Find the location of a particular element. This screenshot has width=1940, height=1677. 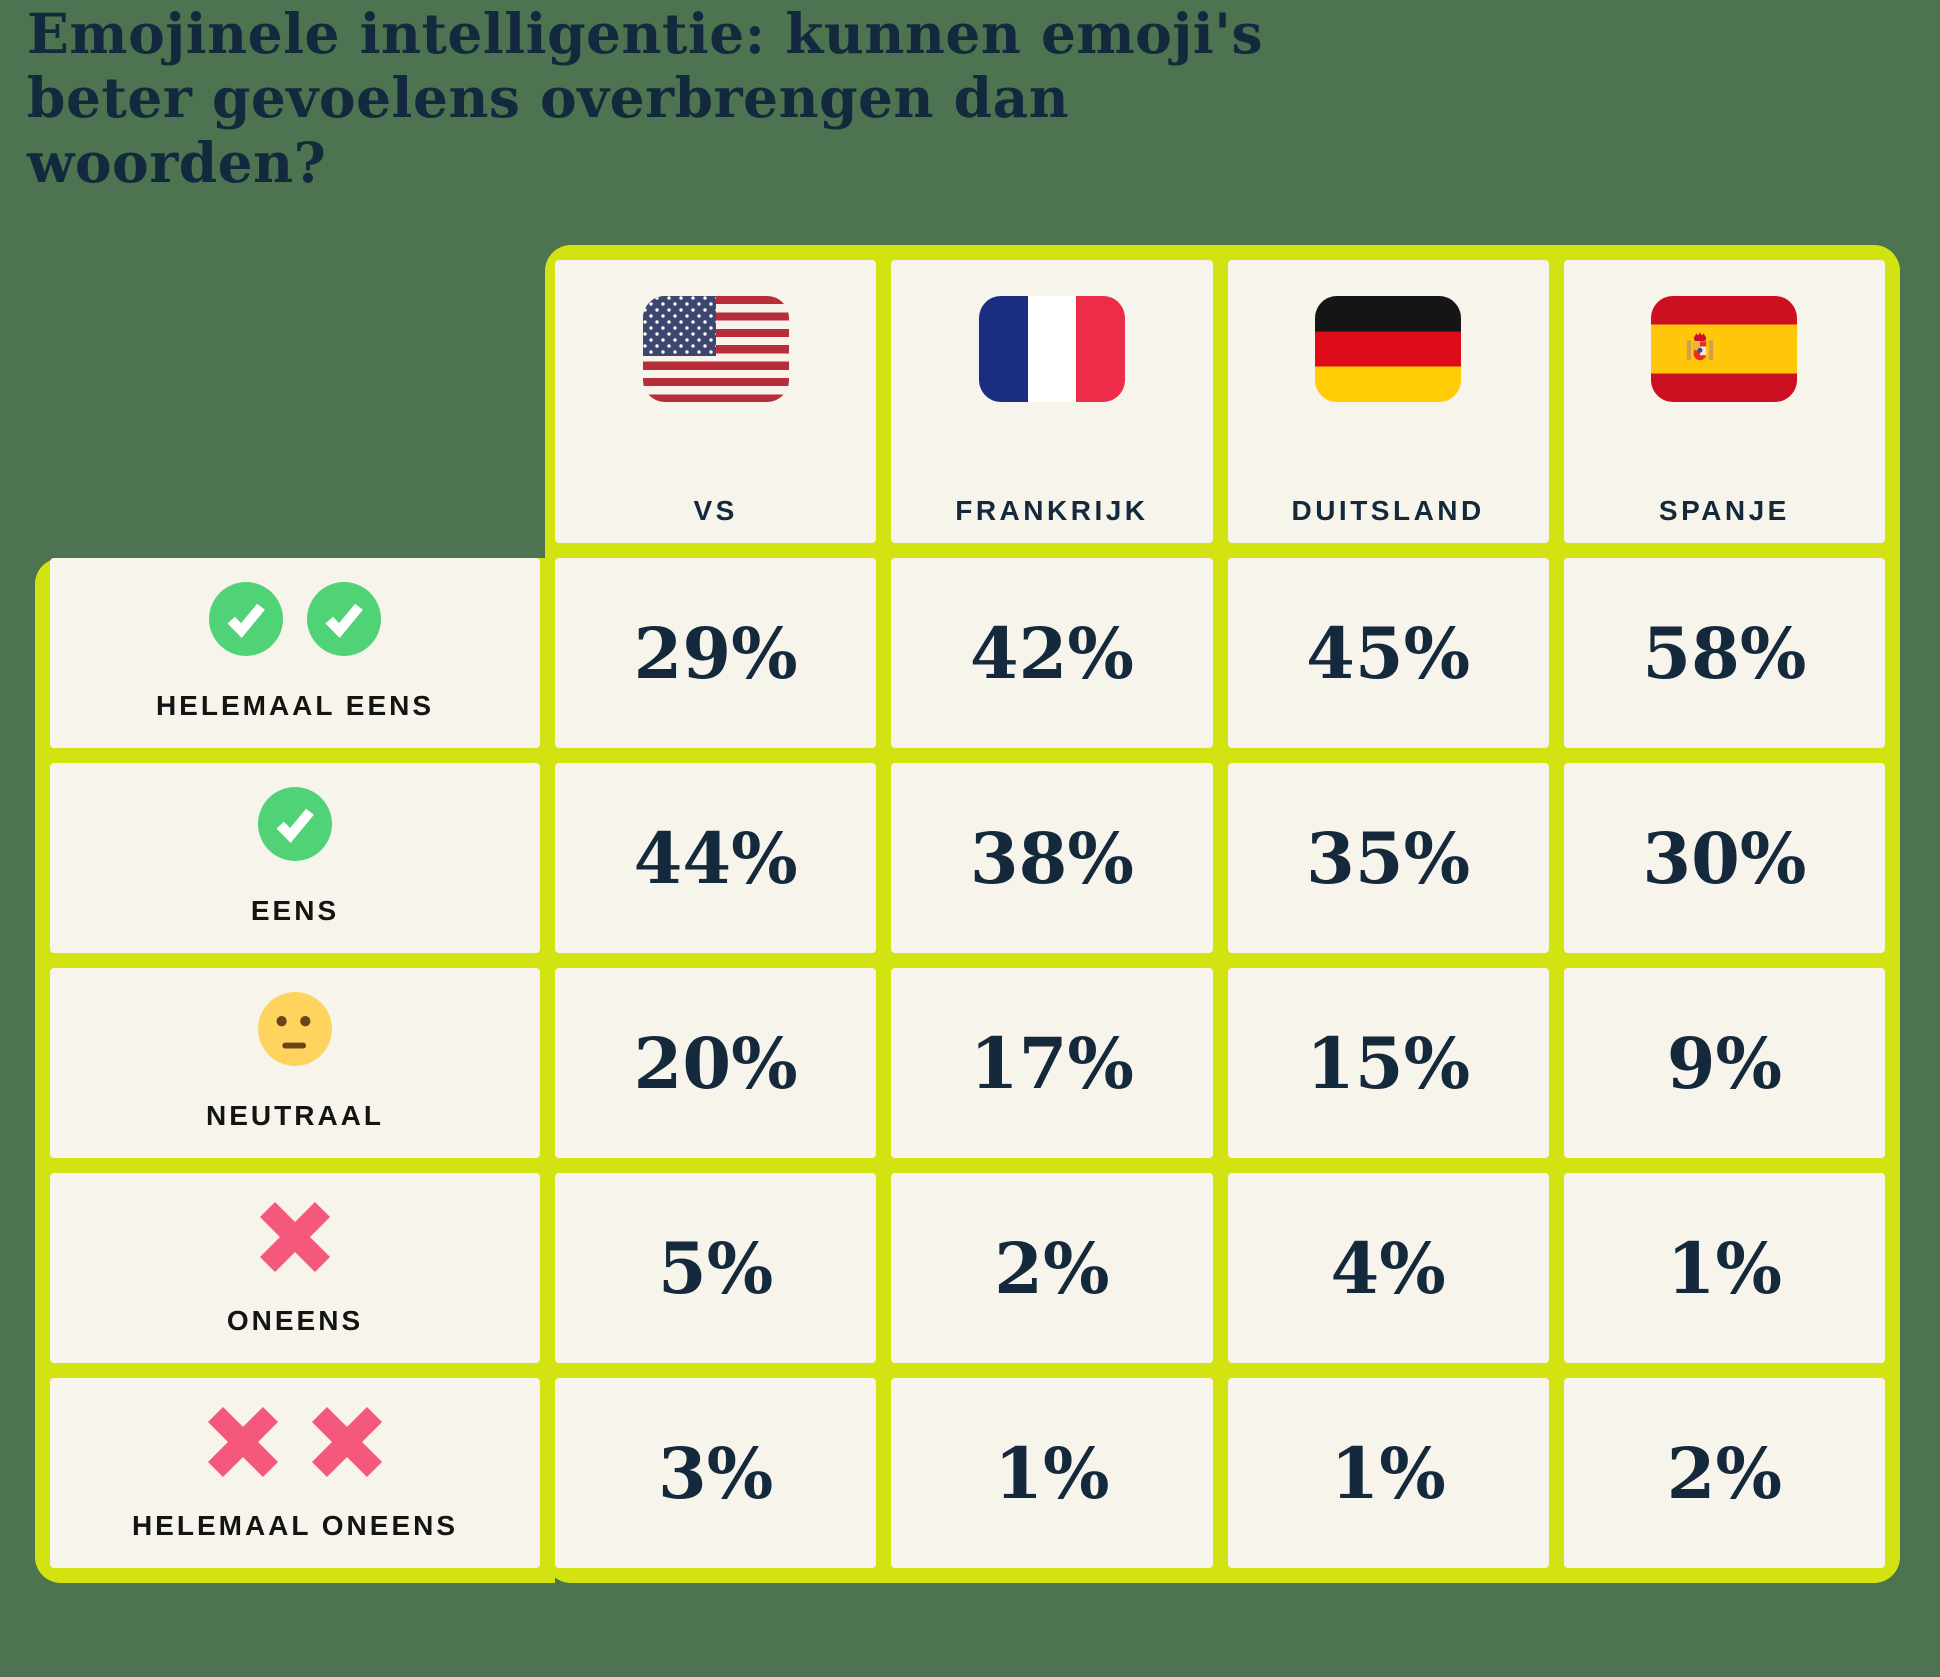

table-cell: 38% is located at coordinates (1052, 858).